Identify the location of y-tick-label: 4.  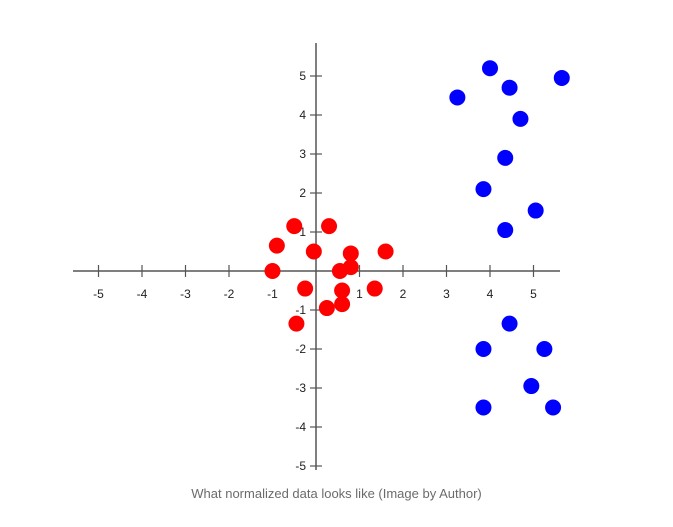
(302, 115).